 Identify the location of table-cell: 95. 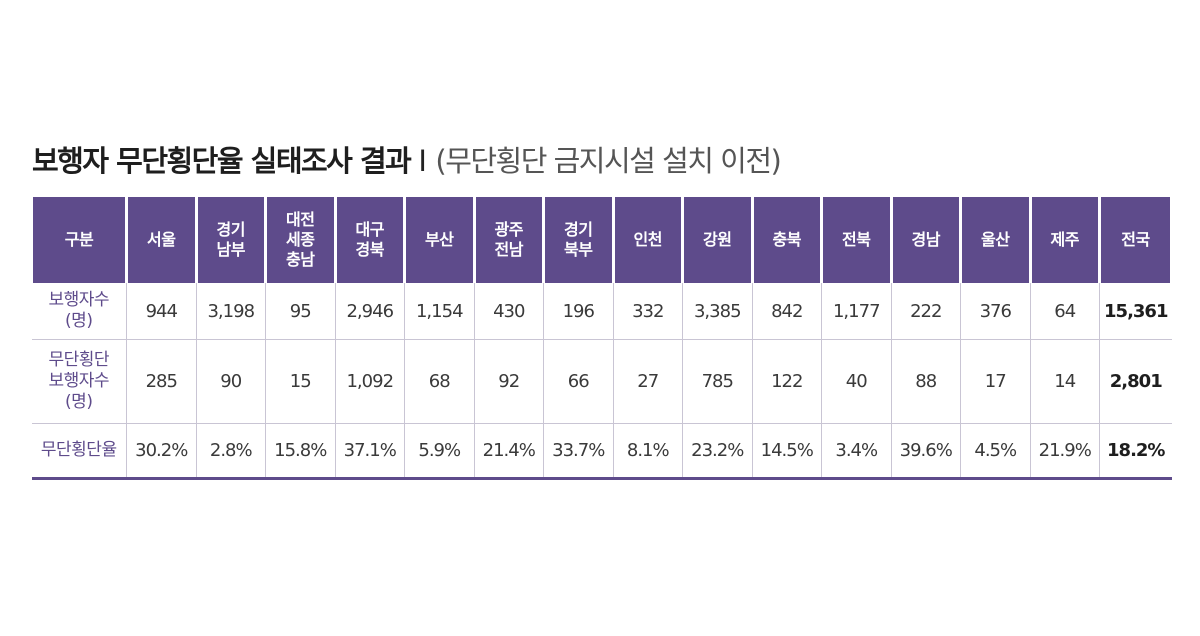
(300, 311).